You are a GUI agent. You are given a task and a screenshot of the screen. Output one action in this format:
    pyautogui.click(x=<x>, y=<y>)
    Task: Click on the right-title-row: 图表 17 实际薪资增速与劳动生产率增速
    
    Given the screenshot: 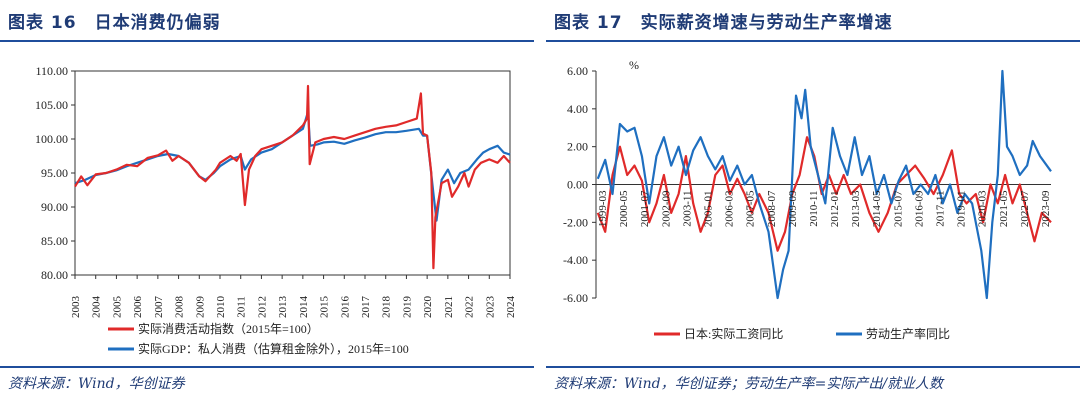 What is the action you would take?
    pyautogui.click(x=813, y=21)
    